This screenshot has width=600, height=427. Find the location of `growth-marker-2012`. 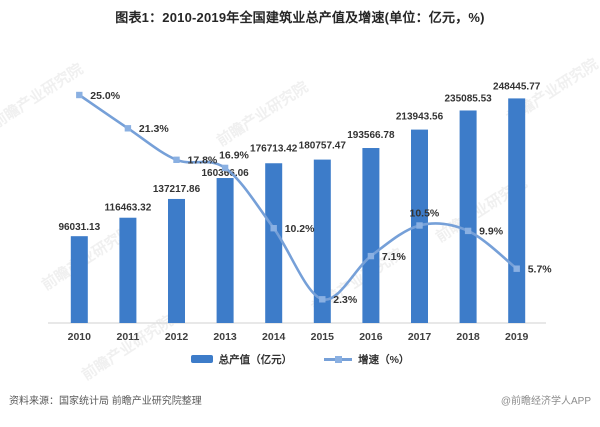

growth-marker-2012 is located at coordinates (176, 159).